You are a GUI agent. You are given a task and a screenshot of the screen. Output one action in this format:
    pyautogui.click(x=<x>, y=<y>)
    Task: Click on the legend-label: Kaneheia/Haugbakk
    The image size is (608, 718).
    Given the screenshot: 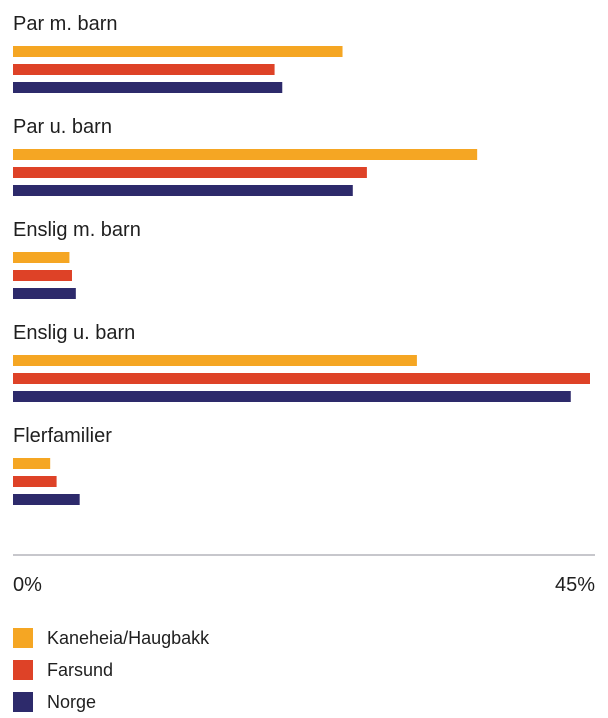 What is the action you would take?
    pyautogui.click(x=128, y=637)
    